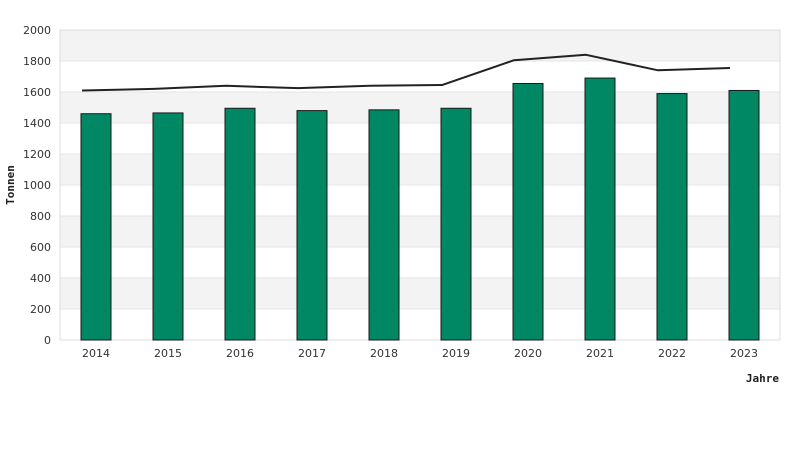 The height and width of the screenshot is (450, 800). Describe the element at coordinates (40, 247) in the screenshot. I see `y-tick-label: 600` at that location.